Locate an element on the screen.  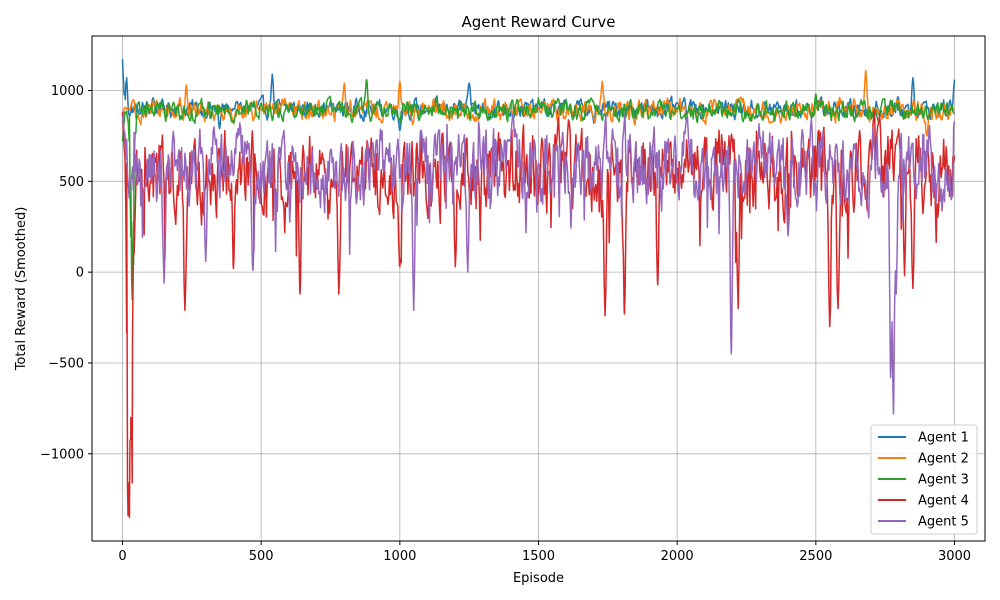
x-axis-label: Episode is located at coordinates (538, 578).